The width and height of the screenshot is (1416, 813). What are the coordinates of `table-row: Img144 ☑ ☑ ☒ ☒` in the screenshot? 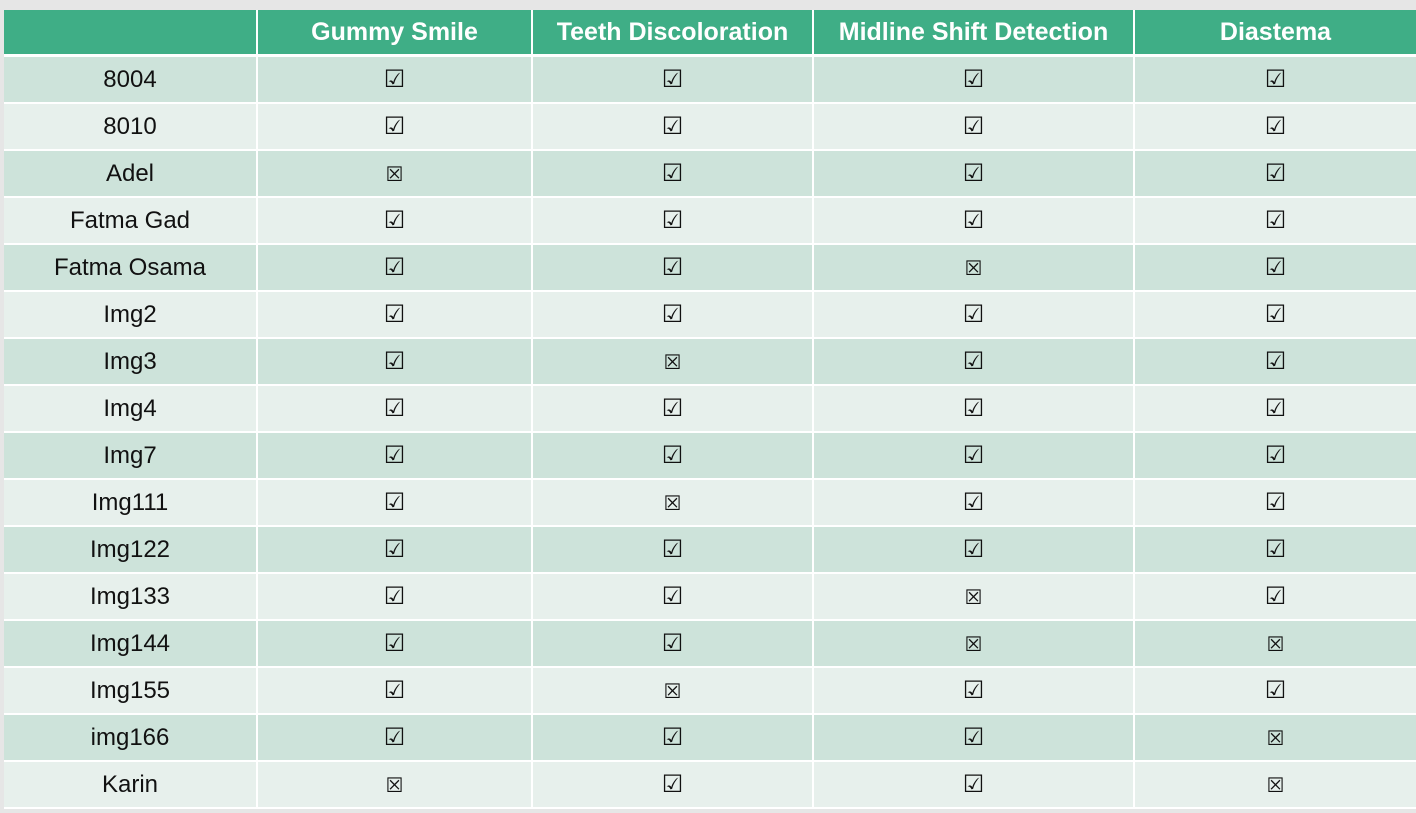 It's located at (710, 644).